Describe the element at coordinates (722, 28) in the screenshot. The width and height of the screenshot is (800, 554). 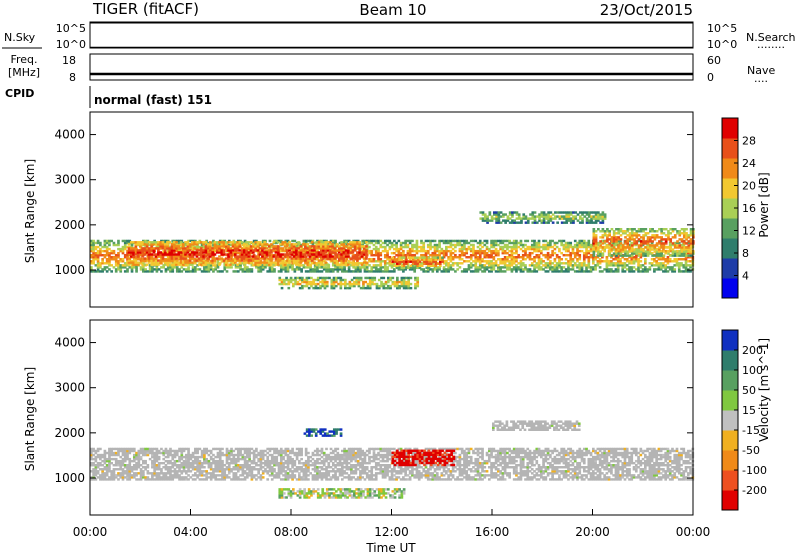
I see `nsky-tick-top-right: 10^5` at that location.